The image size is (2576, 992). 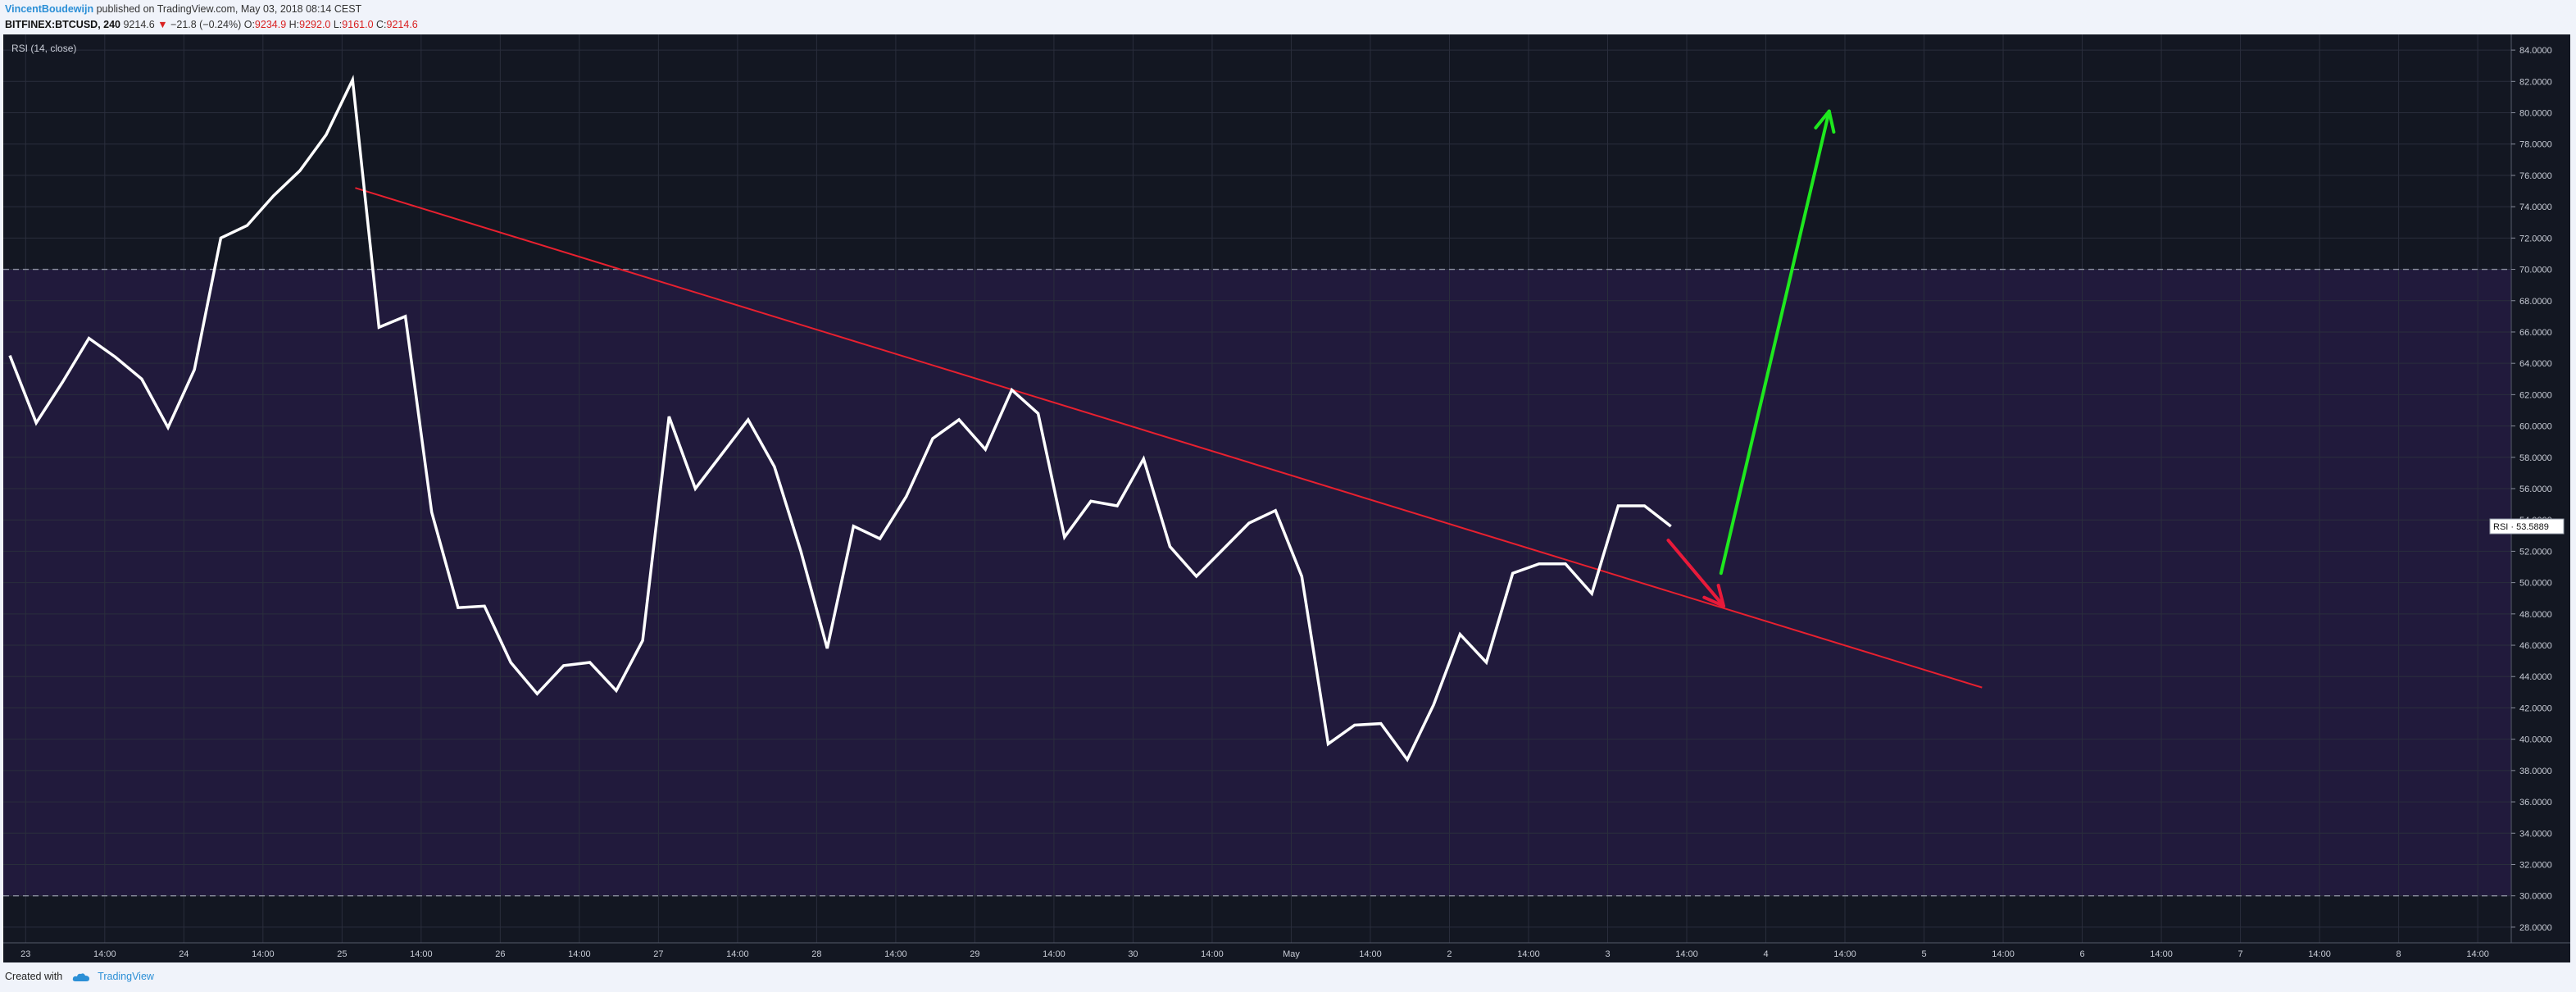 I want to click on price-change: −21.8 (−0.24%), so click(x=206, y=24).